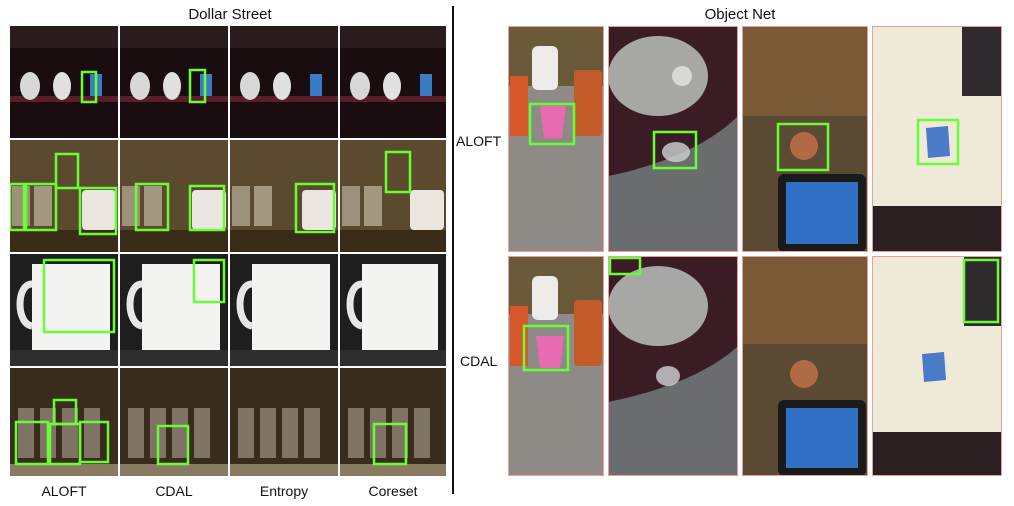 The image size is (1014, 506). Describe the element at coordinates (64, 82) in the screenshot. I see `ds-r1-aloft` at that location.